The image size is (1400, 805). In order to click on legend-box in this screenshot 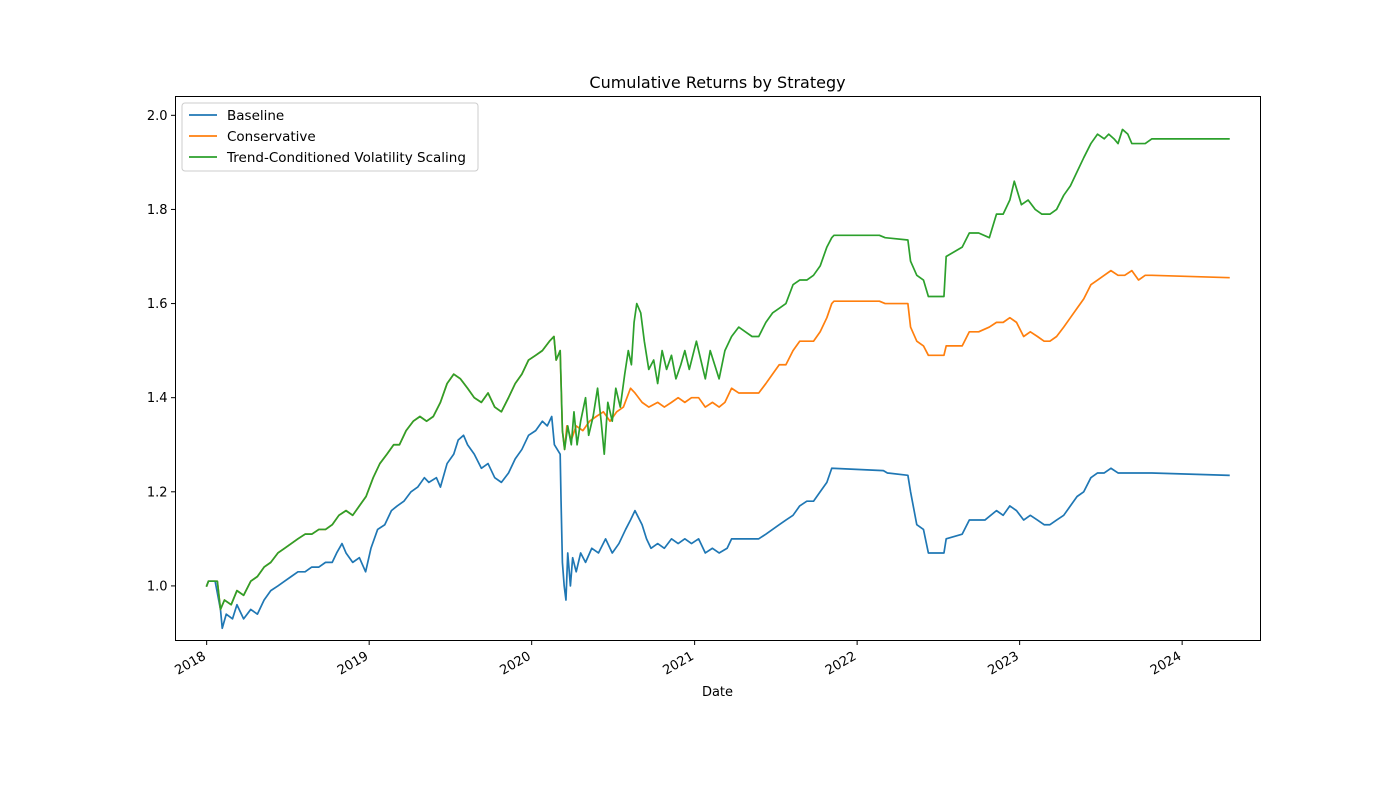, I will do `click(330, 137)`.